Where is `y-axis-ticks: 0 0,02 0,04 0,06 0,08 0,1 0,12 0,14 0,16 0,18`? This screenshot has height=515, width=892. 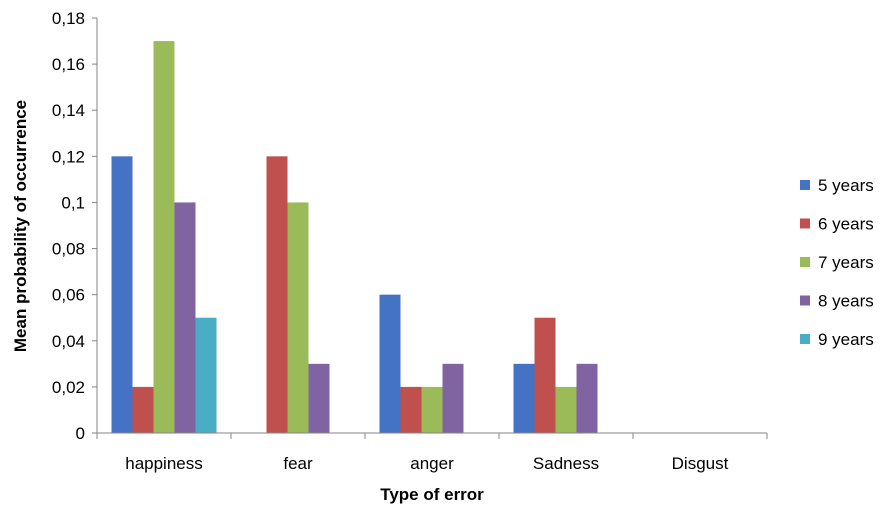
y-axis-ticks: 0 0,02 0,04 0,06 0,08 0,1 0,12 0,14 0,16 0,18 is located at coordinates (74, 226).